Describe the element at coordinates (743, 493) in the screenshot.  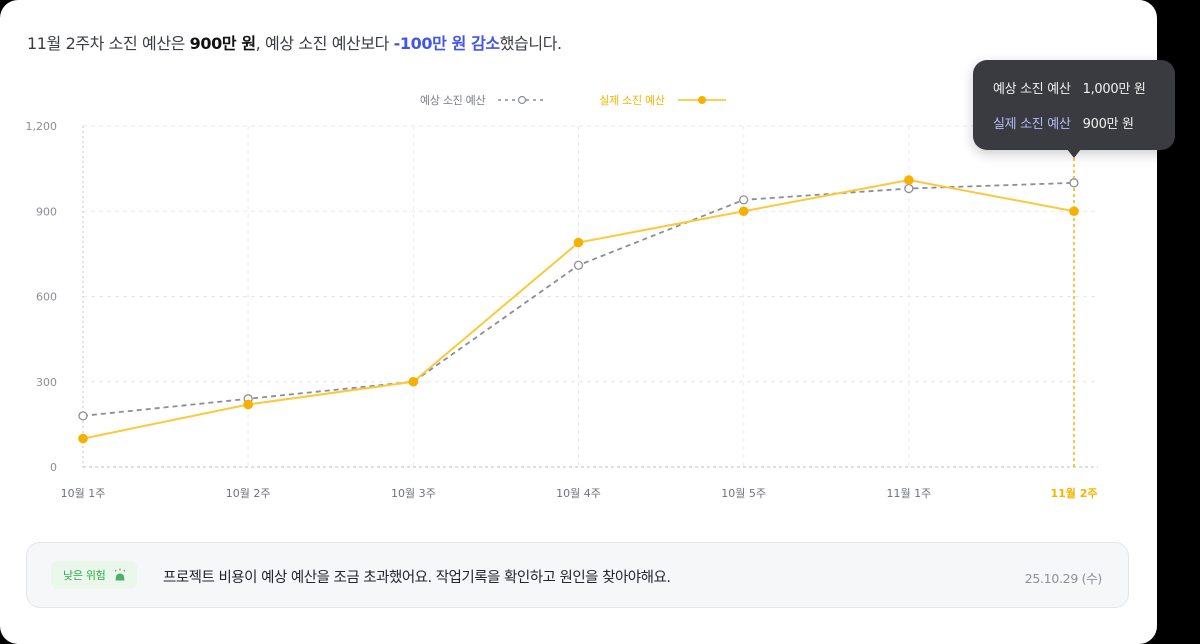
I see `x-axis-tick-label: 10월 5주` at that location.